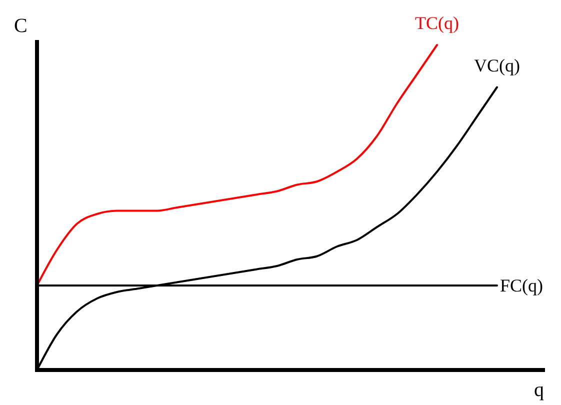 The height and width of the screenshot is (405, 561). Describe the element at coordinates (21, 26) in the screenshot. I see `y-axis-title: C` at that location.